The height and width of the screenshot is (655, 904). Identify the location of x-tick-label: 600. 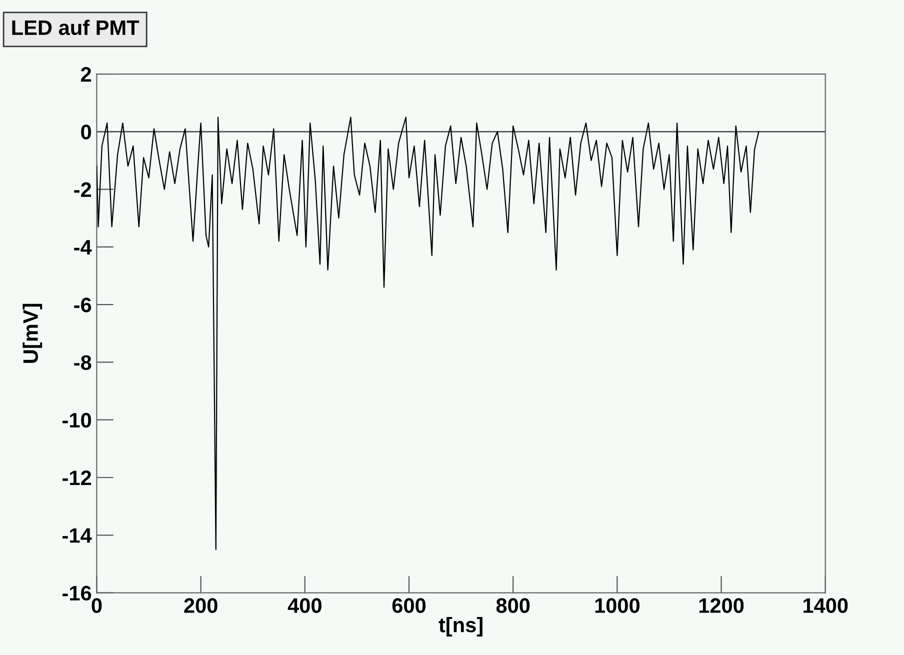
(409, 605).